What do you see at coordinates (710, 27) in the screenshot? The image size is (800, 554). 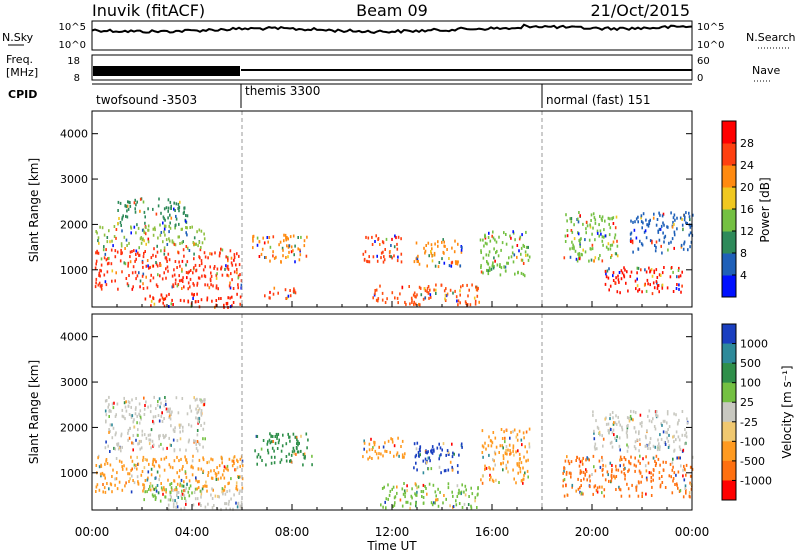 I see `noise-right-tick-top: 10^5` at bounding box center [710, 27].